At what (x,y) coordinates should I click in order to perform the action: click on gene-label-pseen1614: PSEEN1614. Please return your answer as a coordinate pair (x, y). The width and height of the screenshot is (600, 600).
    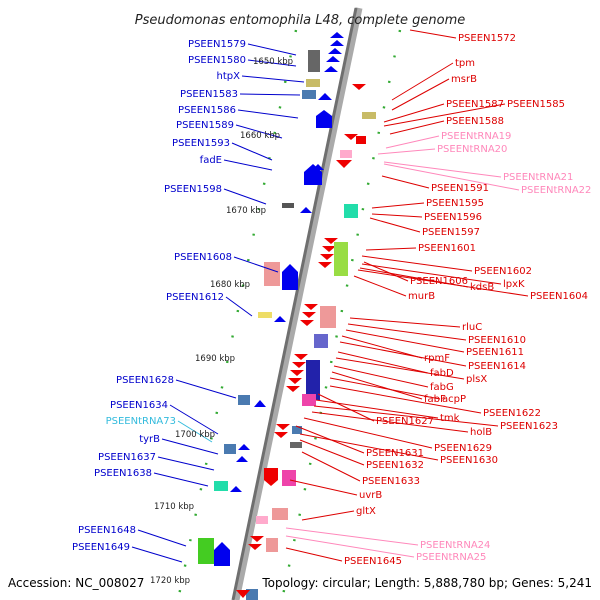
    Looking at the image, I should click on (497, 366).